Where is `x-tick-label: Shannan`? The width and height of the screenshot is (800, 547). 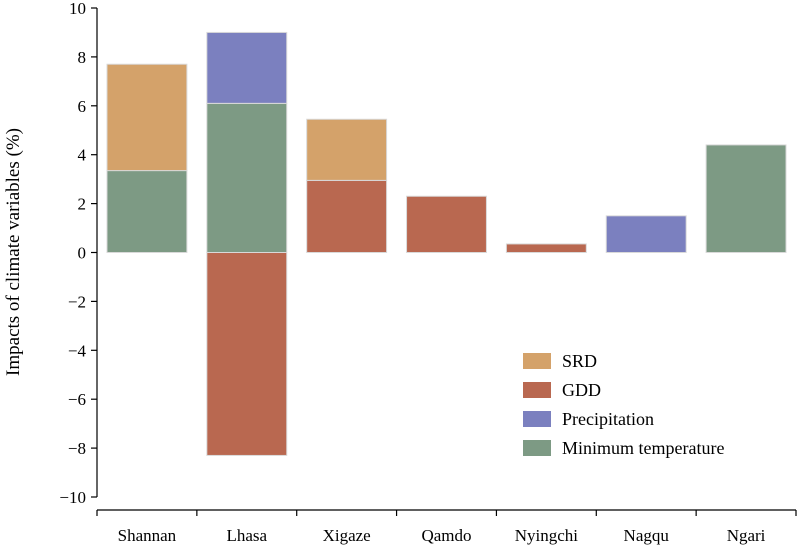 x-tick-label: Shannan is located at coordinates (147, 535).